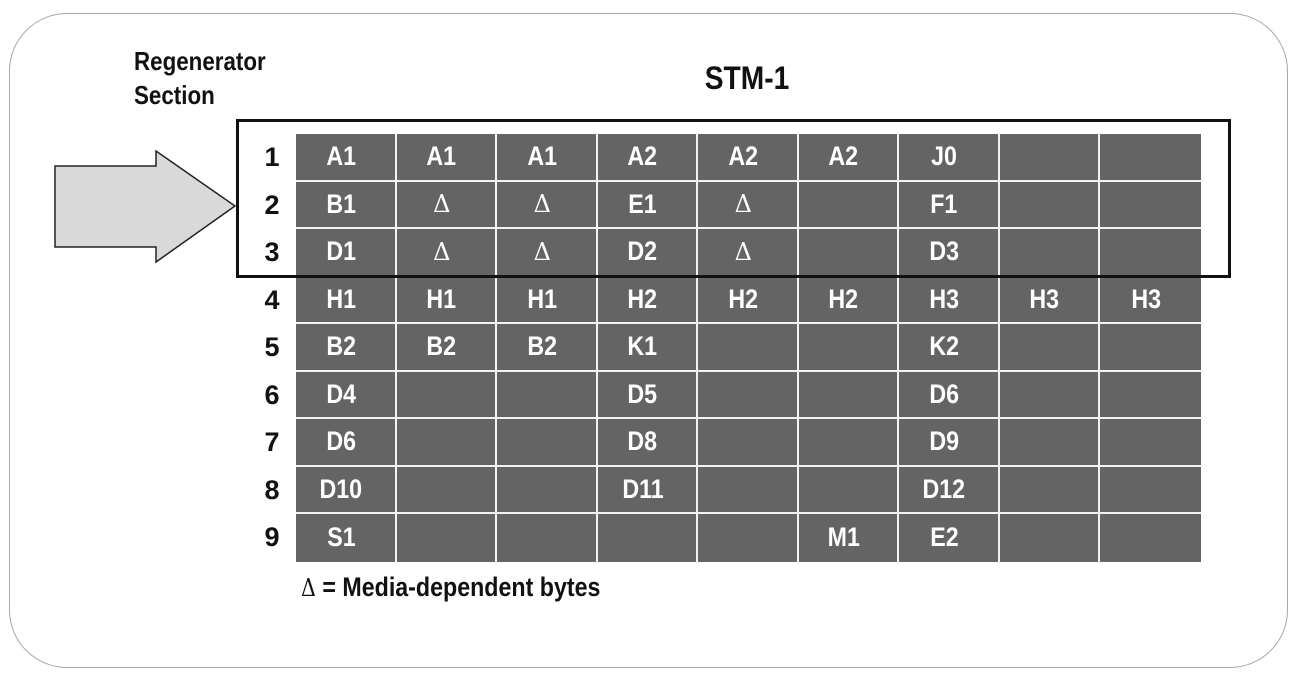 This screenshot has width=1295, height=673. I want to click on byte-label: B1, so click(341, 203).